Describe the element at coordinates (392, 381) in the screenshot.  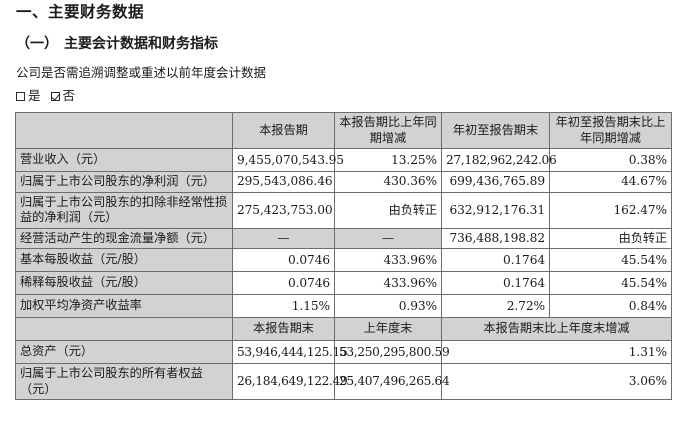
I see `row-value: 25,407,496,265.64` at that location.